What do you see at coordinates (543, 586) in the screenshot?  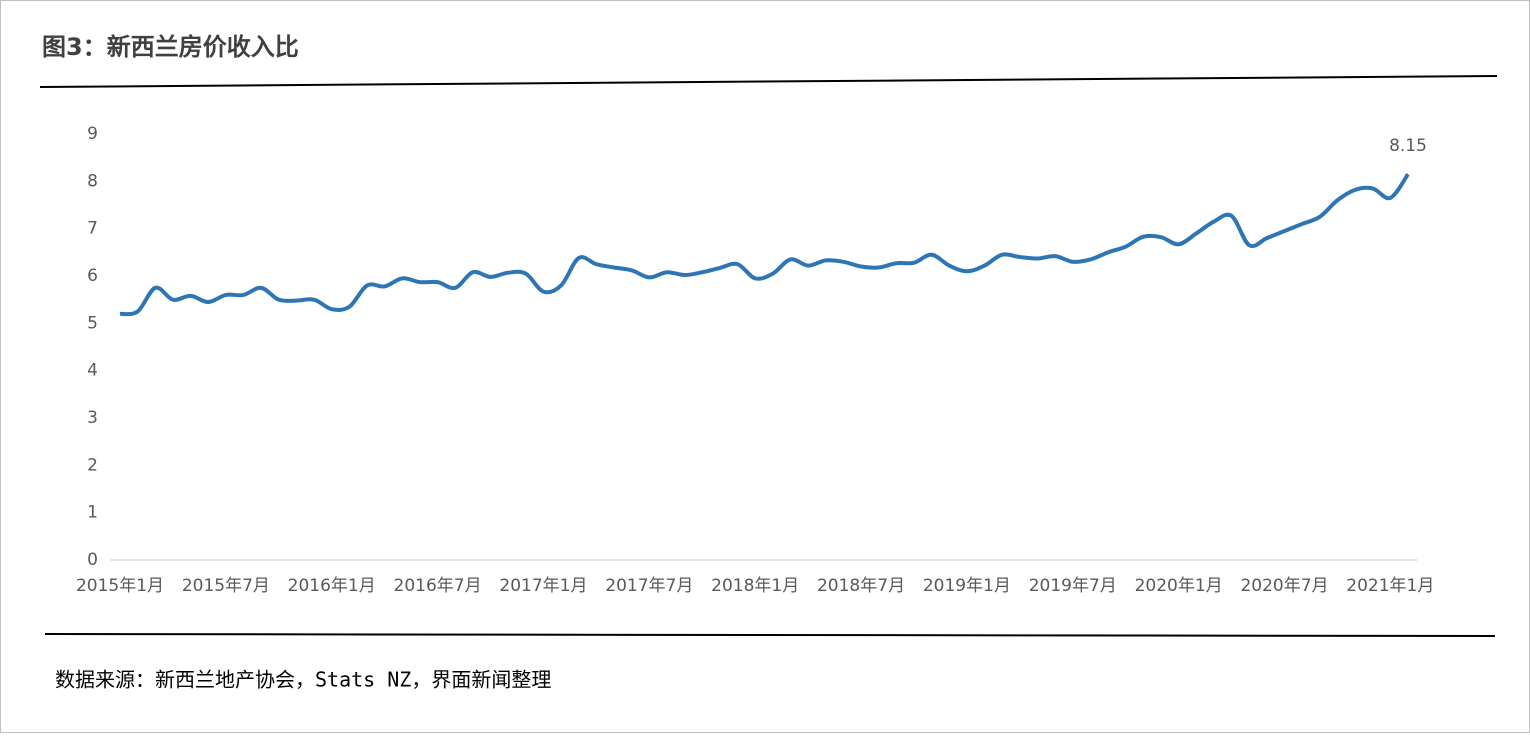 I see `x-tick-label: 2017年1月` at bounding box center [543, 586].